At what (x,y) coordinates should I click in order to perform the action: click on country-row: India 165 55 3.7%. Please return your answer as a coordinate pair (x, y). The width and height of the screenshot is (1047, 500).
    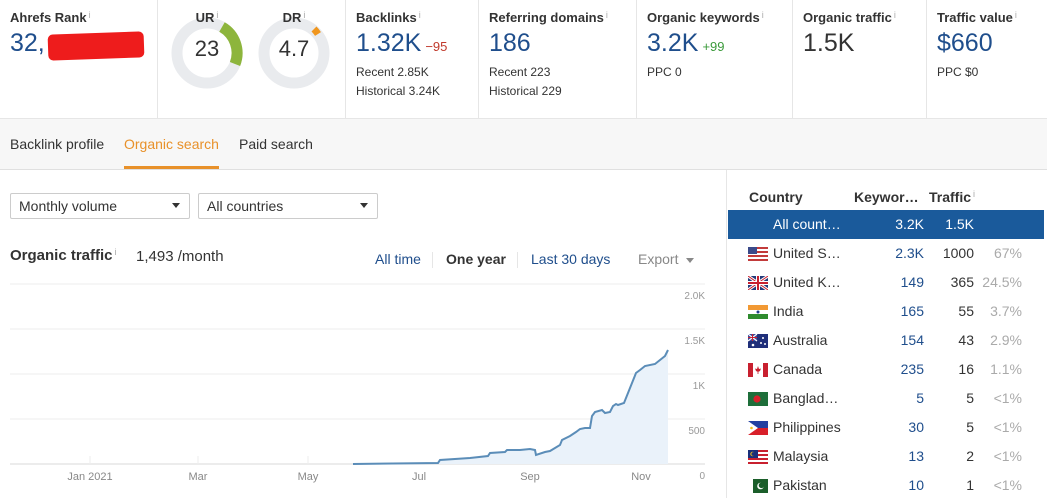
    Looking at the image, I should click on (886, 311).